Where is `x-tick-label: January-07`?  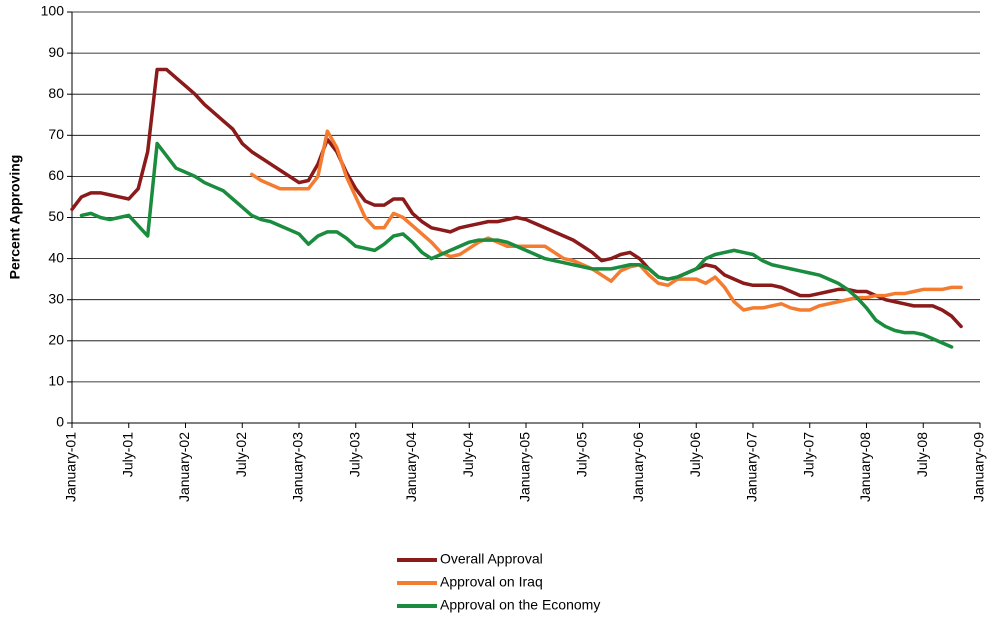 x-tick-label: January-07 is located at coordinates (752, 467).